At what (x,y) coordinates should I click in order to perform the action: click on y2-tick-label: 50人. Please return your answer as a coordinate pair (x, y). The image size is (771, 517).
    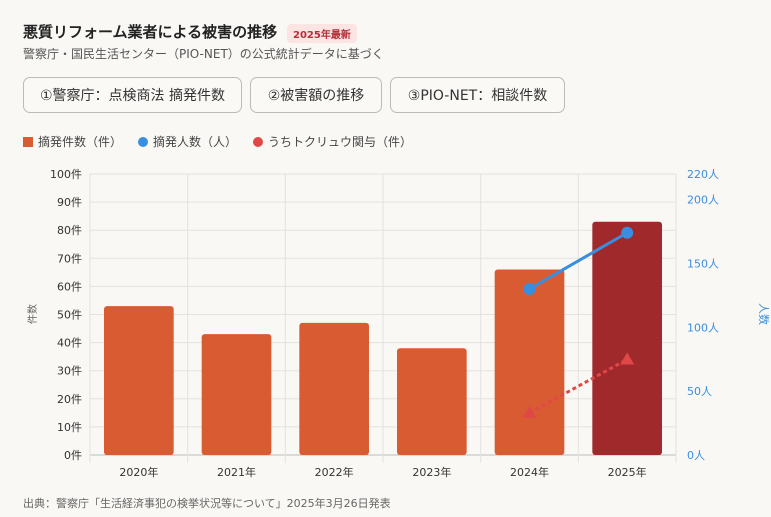
    Looking at the image, I should click on (699, 391).